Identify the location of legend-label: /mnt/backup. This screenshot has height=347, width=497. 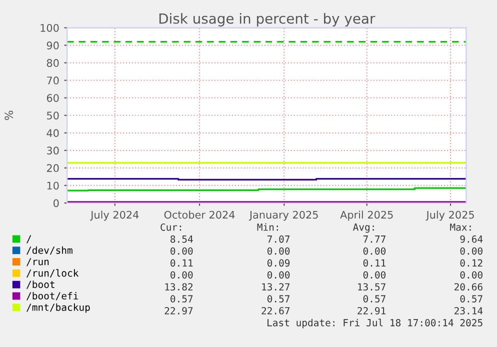
(58, 308).